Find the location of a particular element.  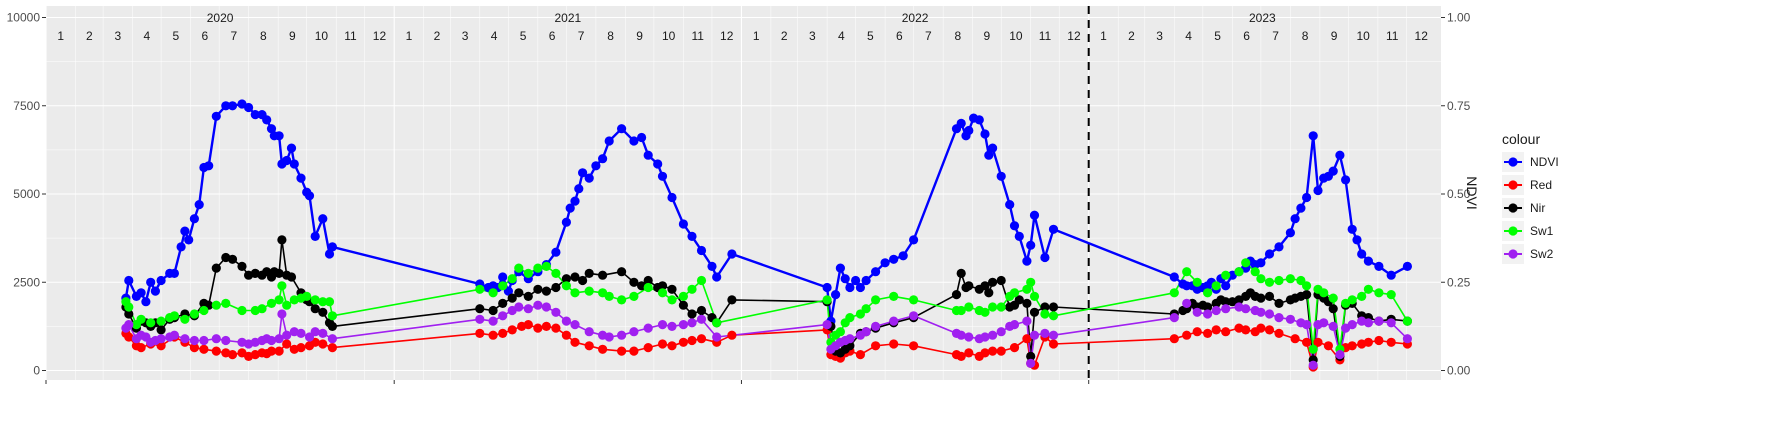

month-label: 12 is located at coordinates (1422, 36).